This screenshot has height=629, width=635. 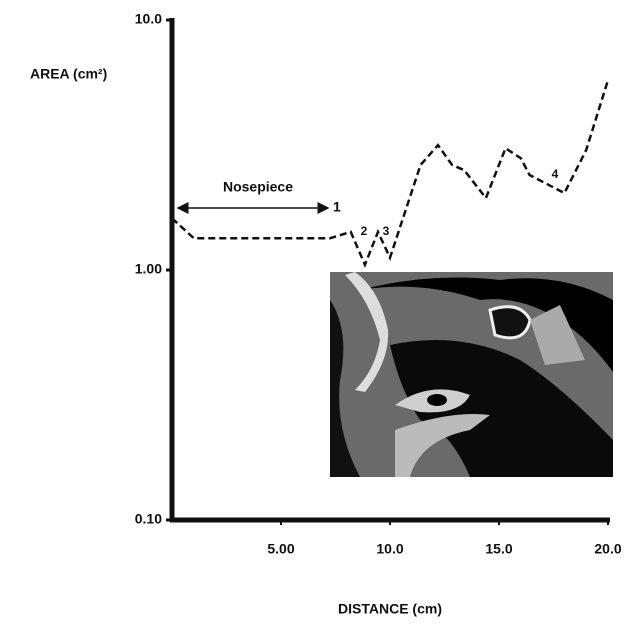 I want to click on annotation: 2, so click(x=364, y=231).